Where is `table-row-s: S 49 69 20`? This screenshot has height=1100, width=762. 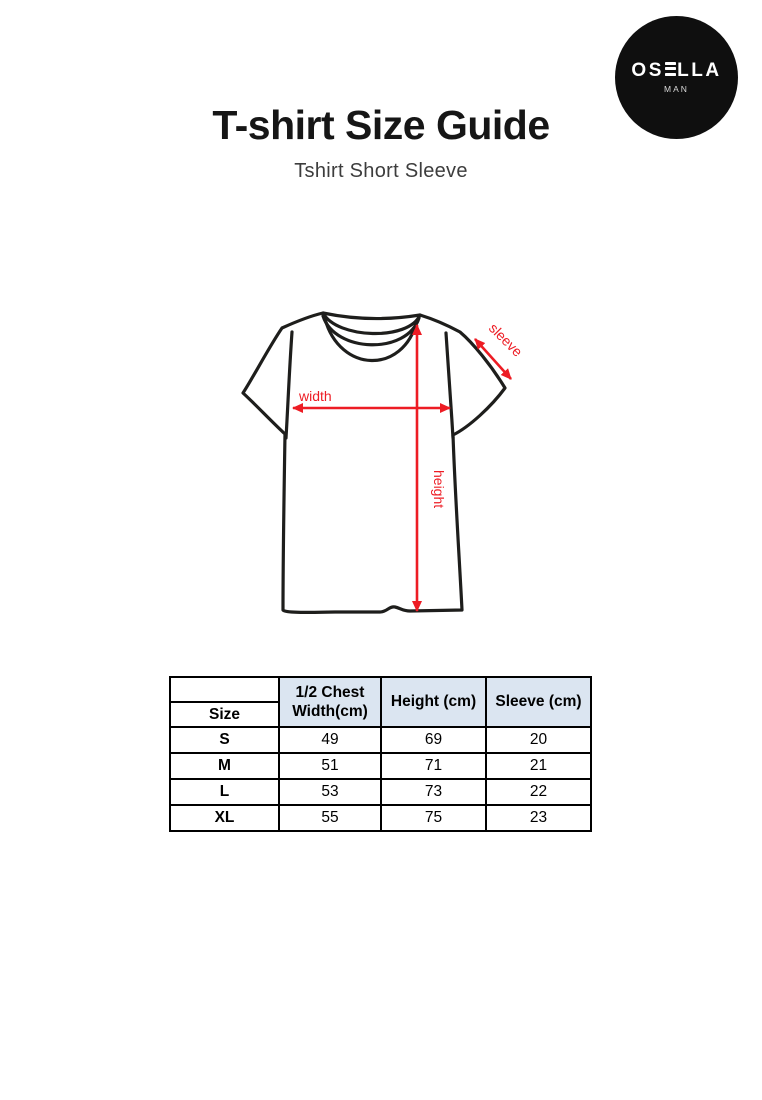
table-row-s: S 49 69 20 is located at coordinates (380, 740).